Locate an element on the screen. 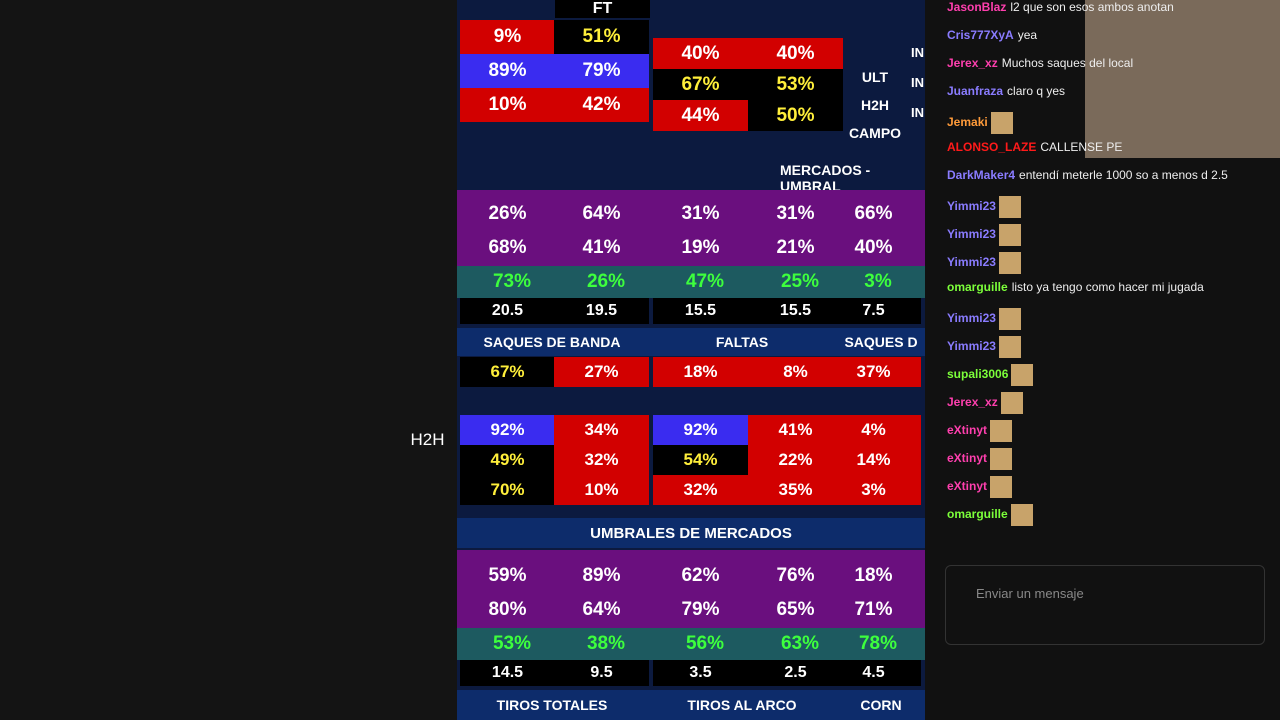 This screenshot has width=1280, height=720. chat-text: yea is located at coordinates (1027, 35).